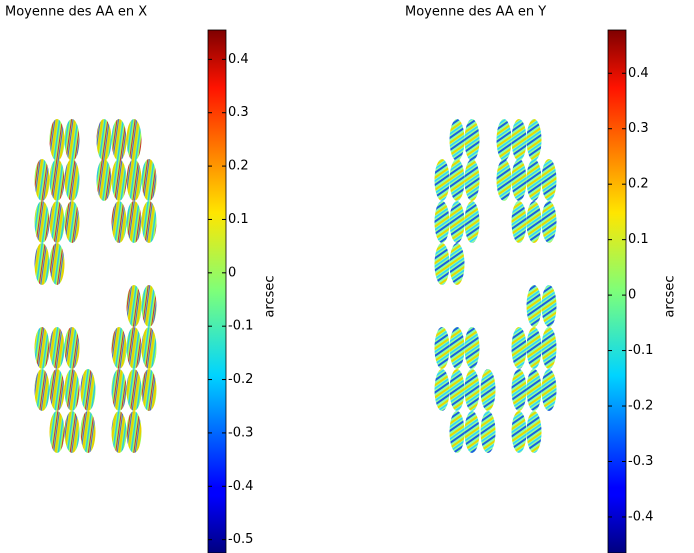 The image size is (694, 553). I want to click on colorbar-tick-label: 0.2, so click(238, 166).